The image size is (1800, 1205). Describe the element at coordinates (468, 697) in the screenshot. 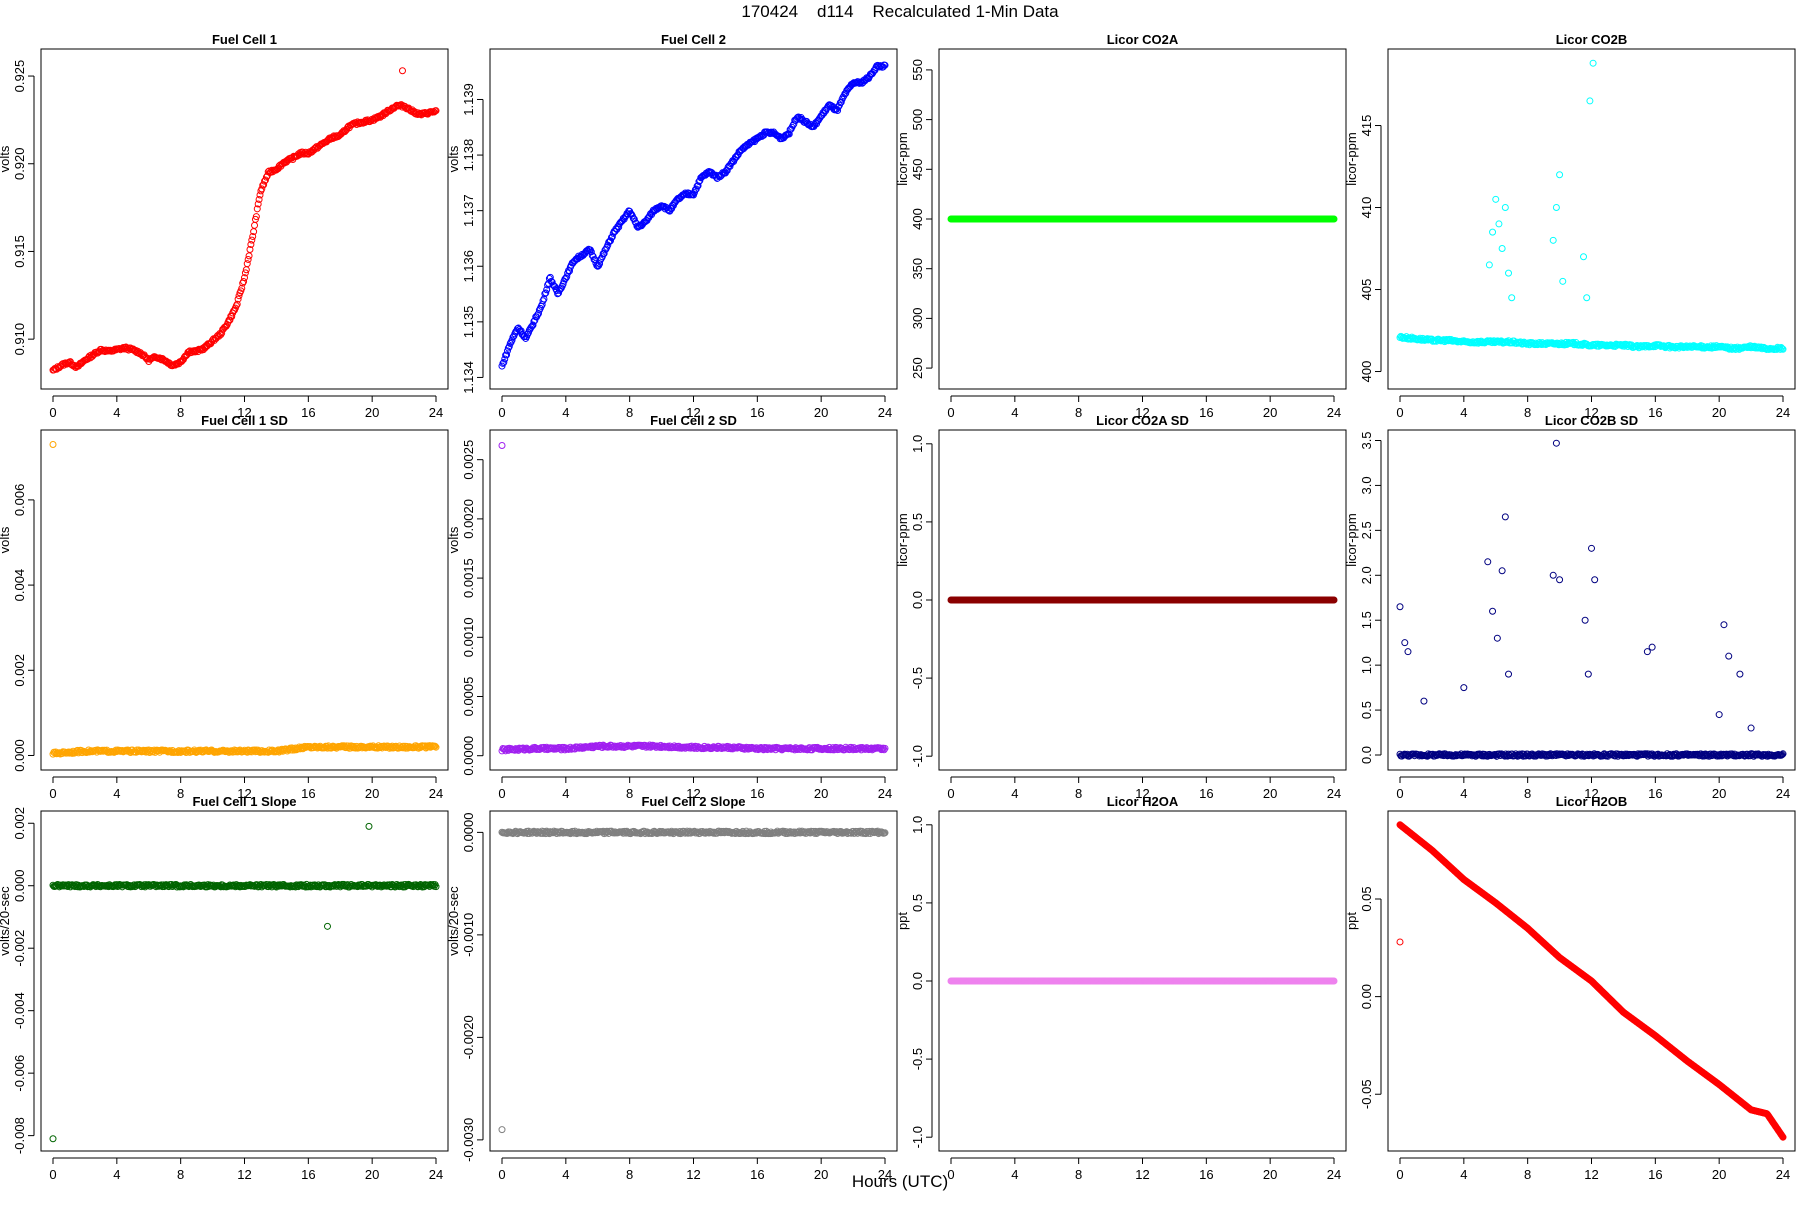

I see `y-tick-label: 0.0005` at that location.